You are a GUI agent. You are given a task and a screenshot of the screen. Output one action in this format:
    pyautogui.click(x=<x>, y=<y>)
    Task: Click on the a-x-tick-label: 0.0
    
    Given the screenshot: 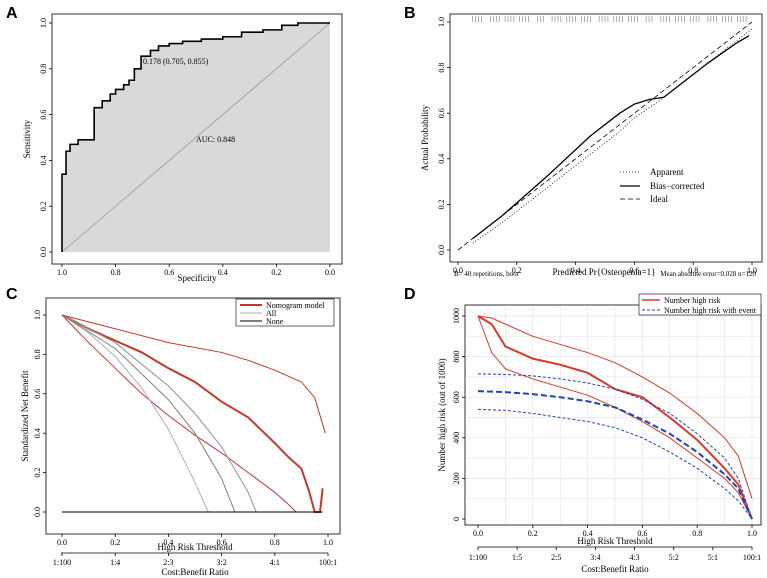 What is the action you would take?
    pyautogui.click(x=330, y=272)
    